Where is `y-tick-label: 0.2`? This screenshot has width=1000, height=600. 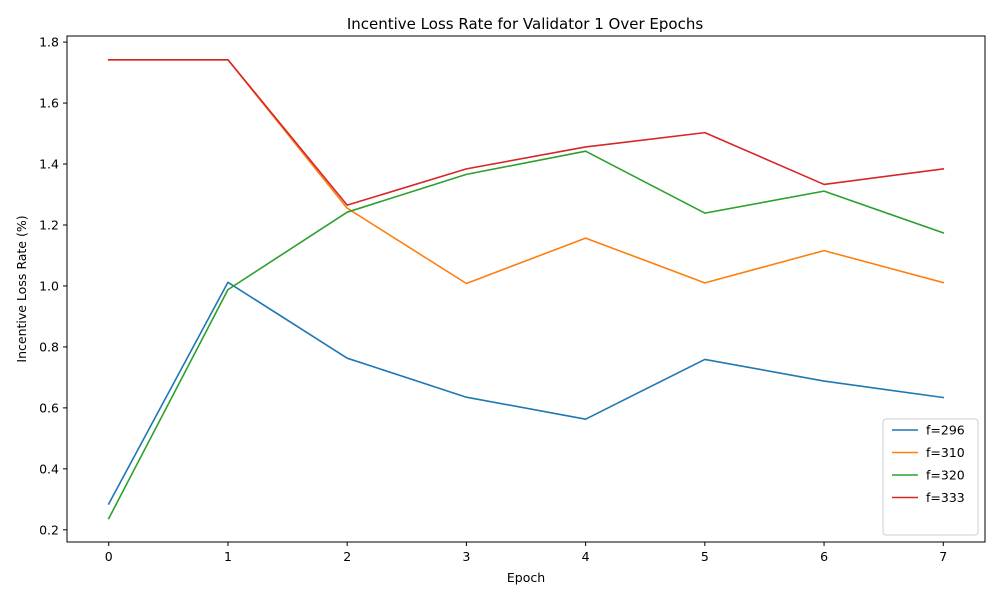
y-tick-label: 0.2 is located at coordinates (49, 529).